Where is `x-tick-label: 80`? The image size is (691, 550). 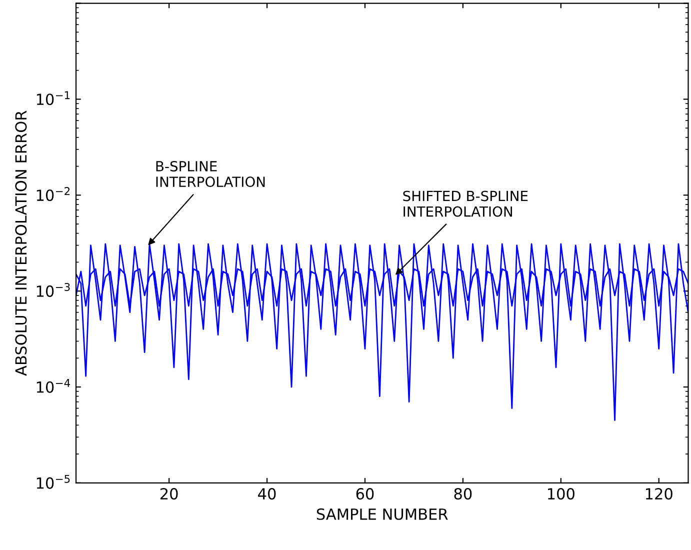 x-tick-label: 80 is located at coordinates (463, 494).